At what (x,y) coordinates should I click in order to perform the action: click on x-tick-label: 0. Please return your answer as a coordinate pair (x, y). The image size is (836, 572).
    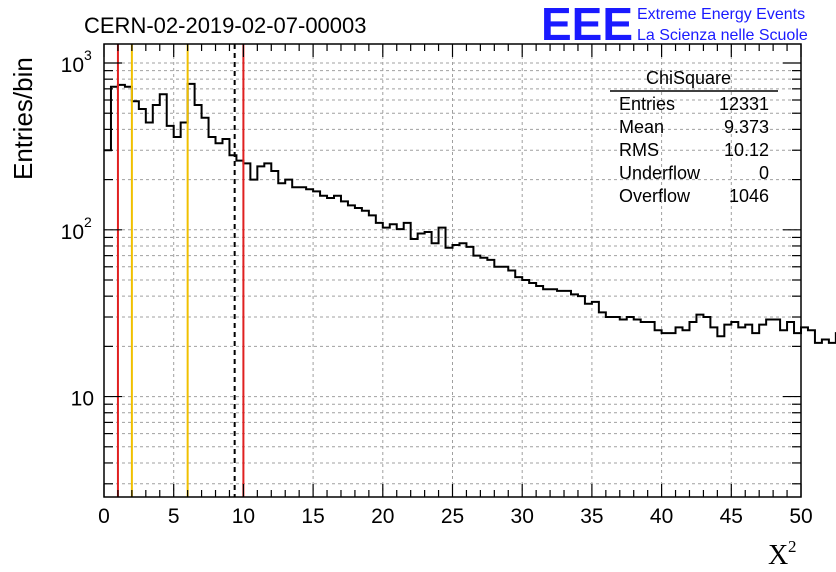
    Looking at the image, I should click on (104, 516).